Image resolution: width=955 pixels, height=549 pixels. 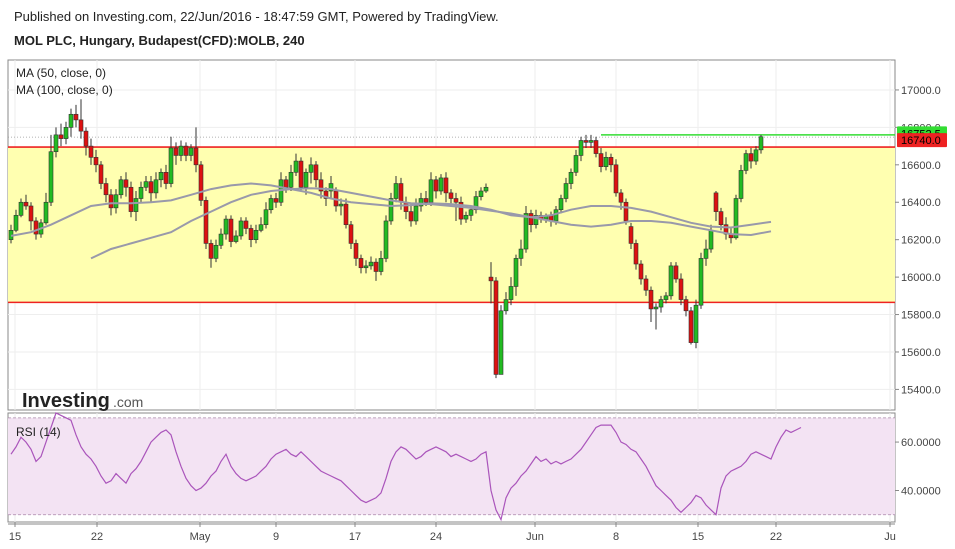 I want to click on price-tag-labels: 16752.516740.0, so click(x=922, y=137).